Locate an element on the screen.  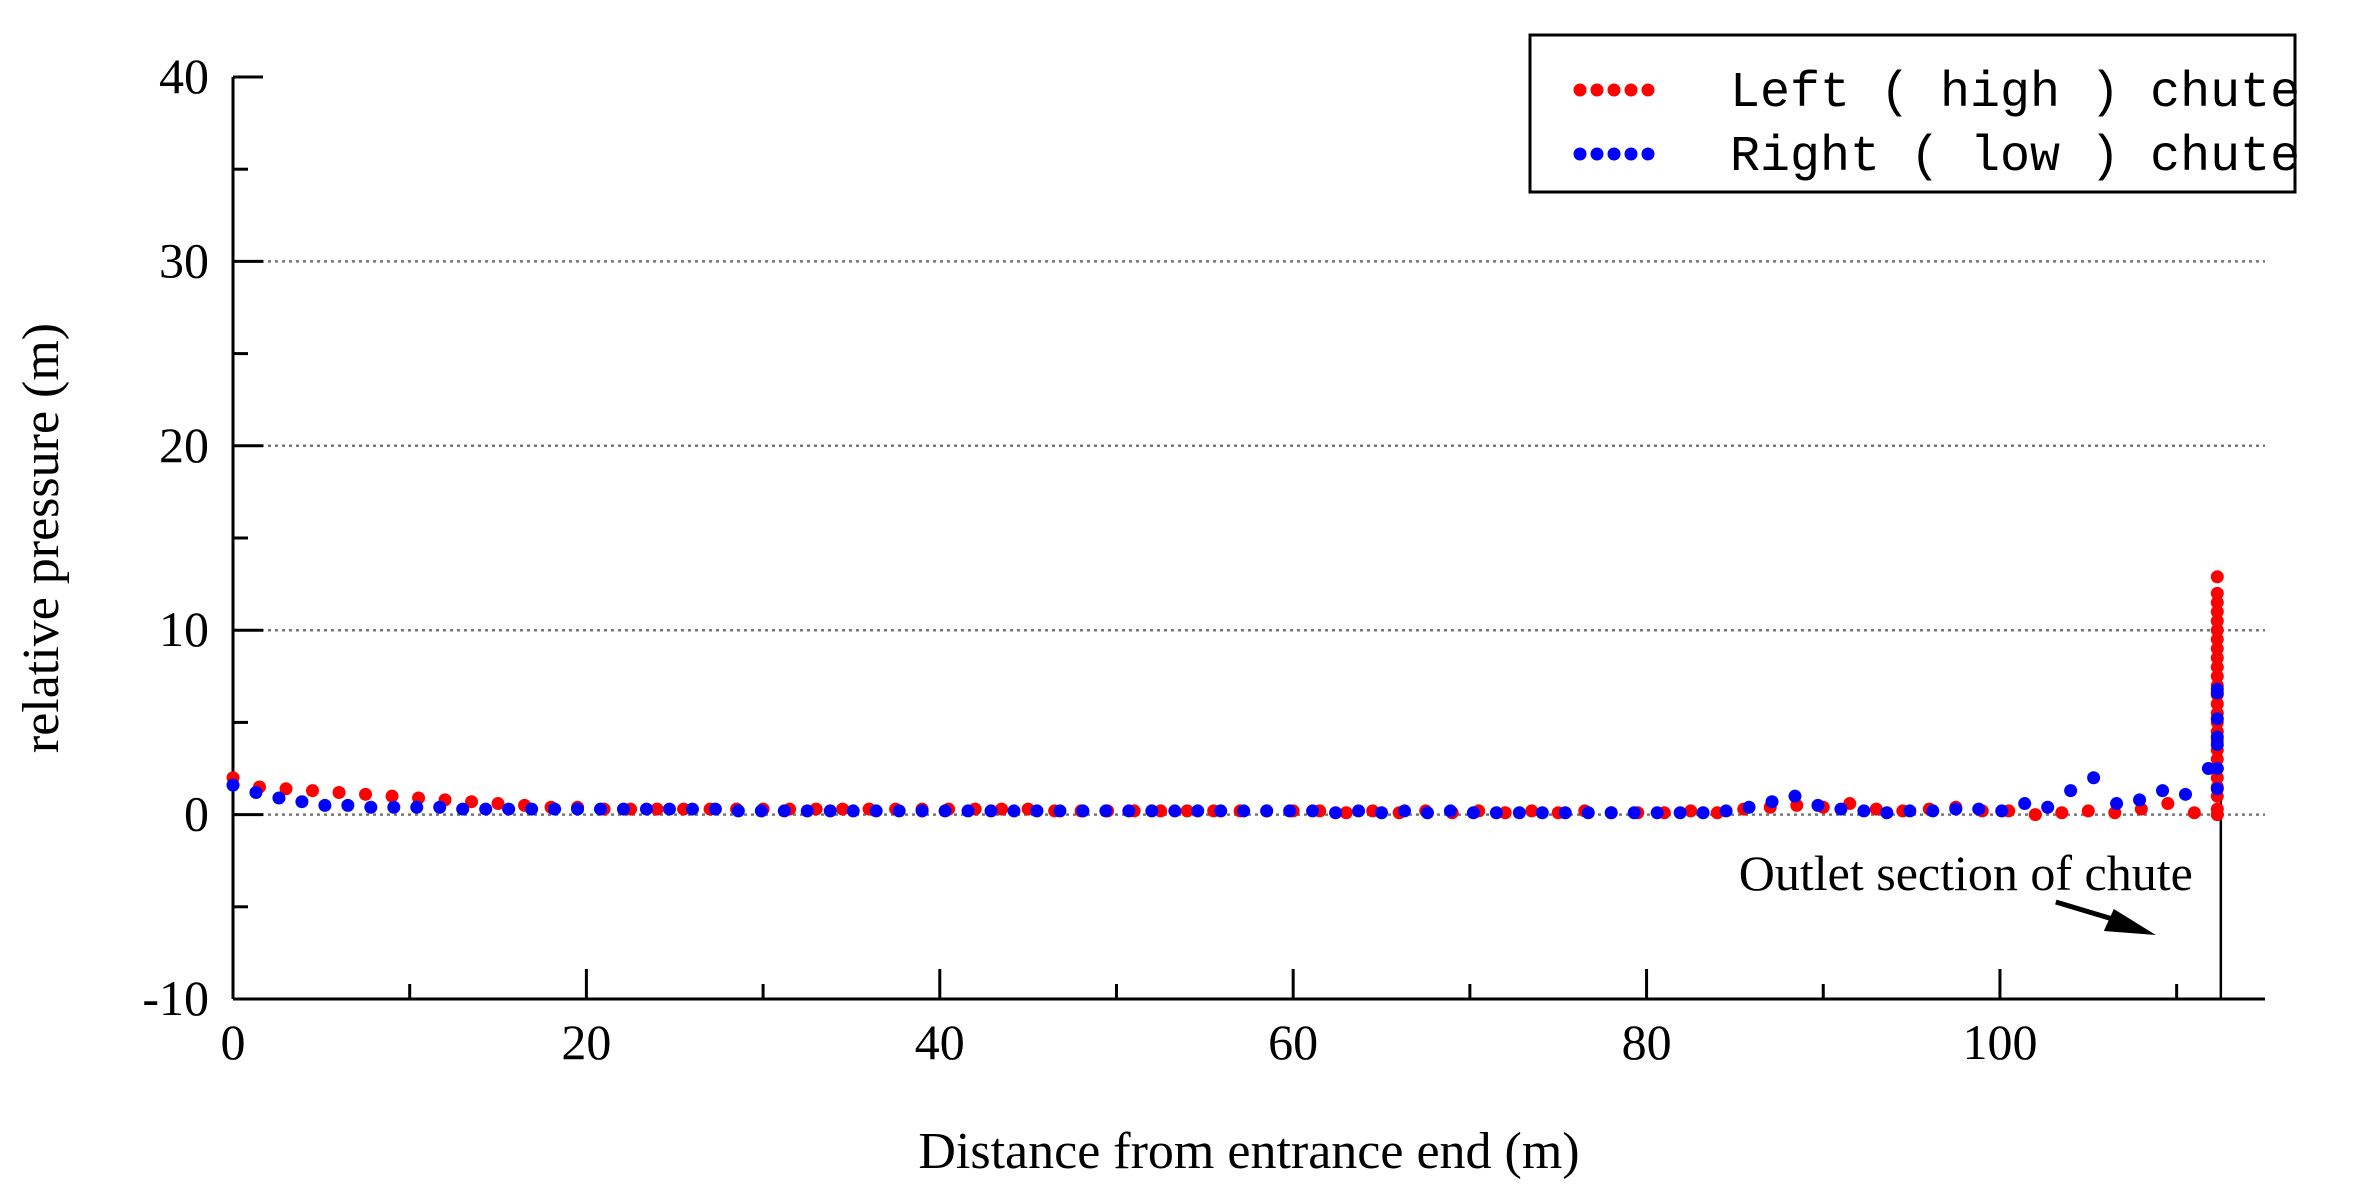
legend: Left ( high ) chute Right ( low ) chute is located at coordinates (1914, 113).